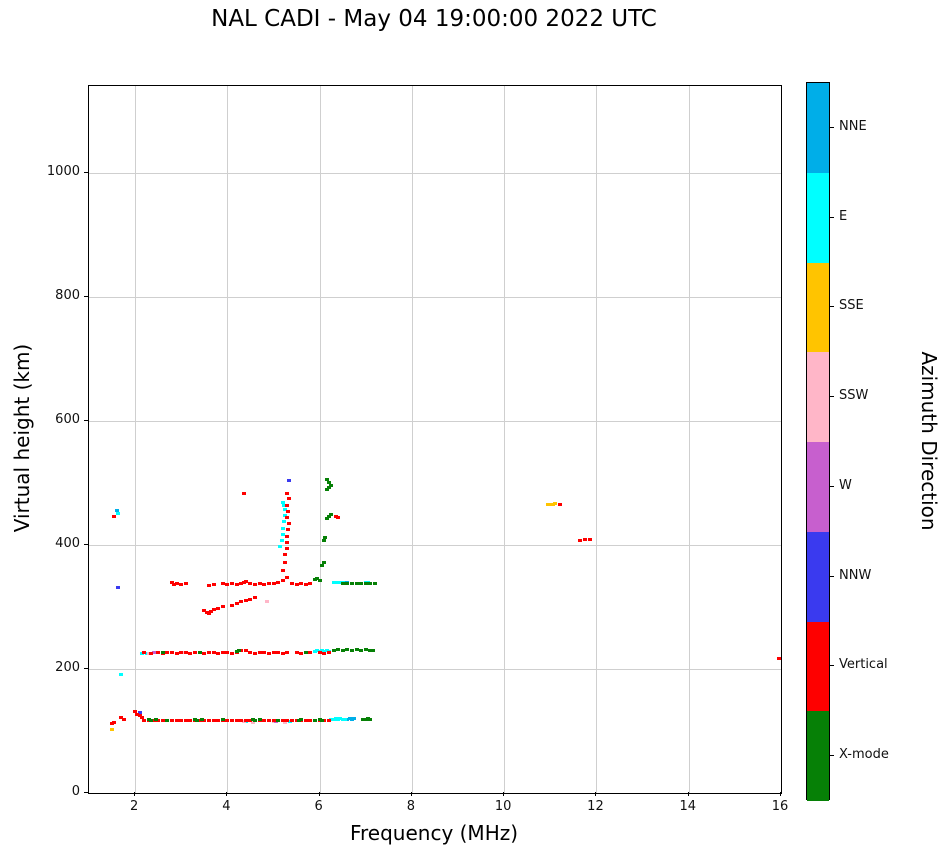 Image resolution: width=951 pixels, height=856 pixels. I want to click on x-tick-label: 14, so click(687, 806).